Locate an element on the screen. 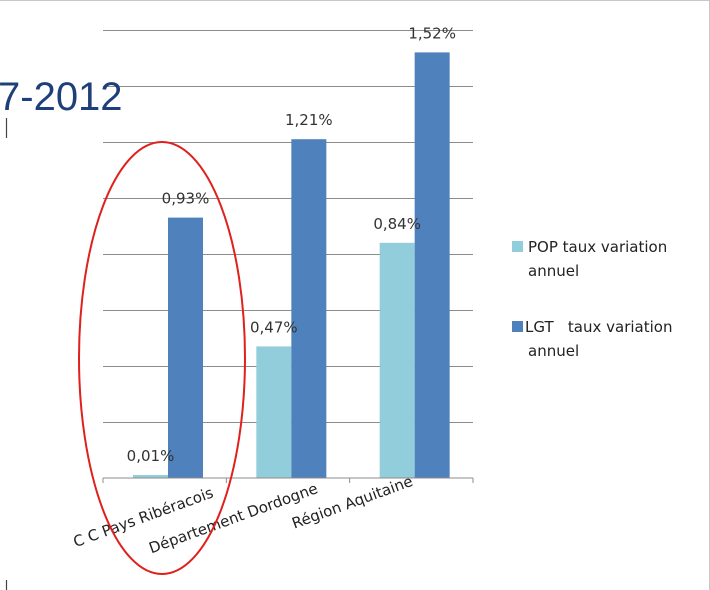 The height and width of the screenshot is (590, 710). legend-label-lgt-line1: LGT taux variation is located at coordinates (598, 327).